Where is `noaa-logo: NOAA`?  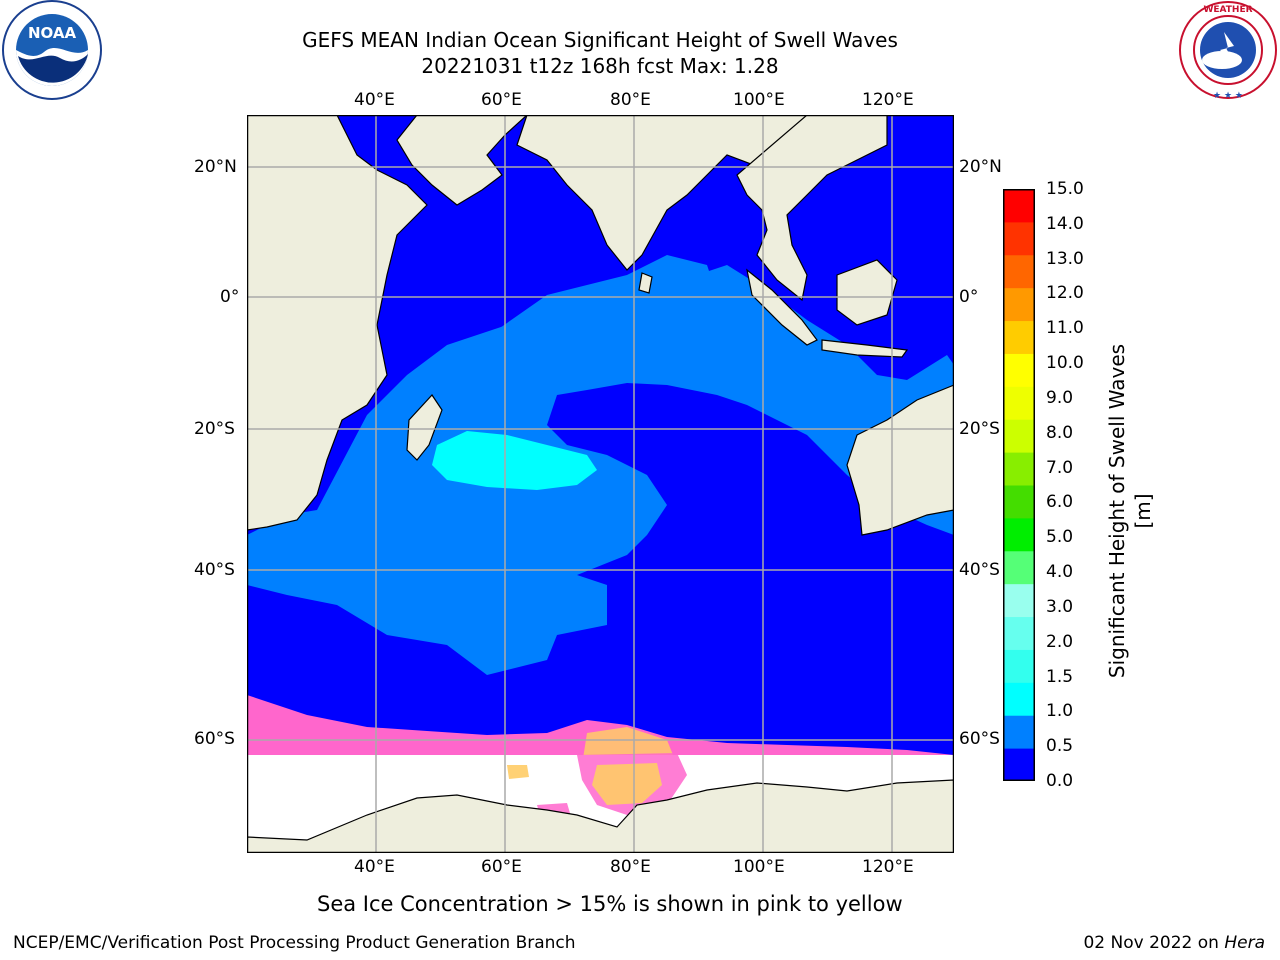 noaa-logo: NOAA is located at coordinates (52, 50).